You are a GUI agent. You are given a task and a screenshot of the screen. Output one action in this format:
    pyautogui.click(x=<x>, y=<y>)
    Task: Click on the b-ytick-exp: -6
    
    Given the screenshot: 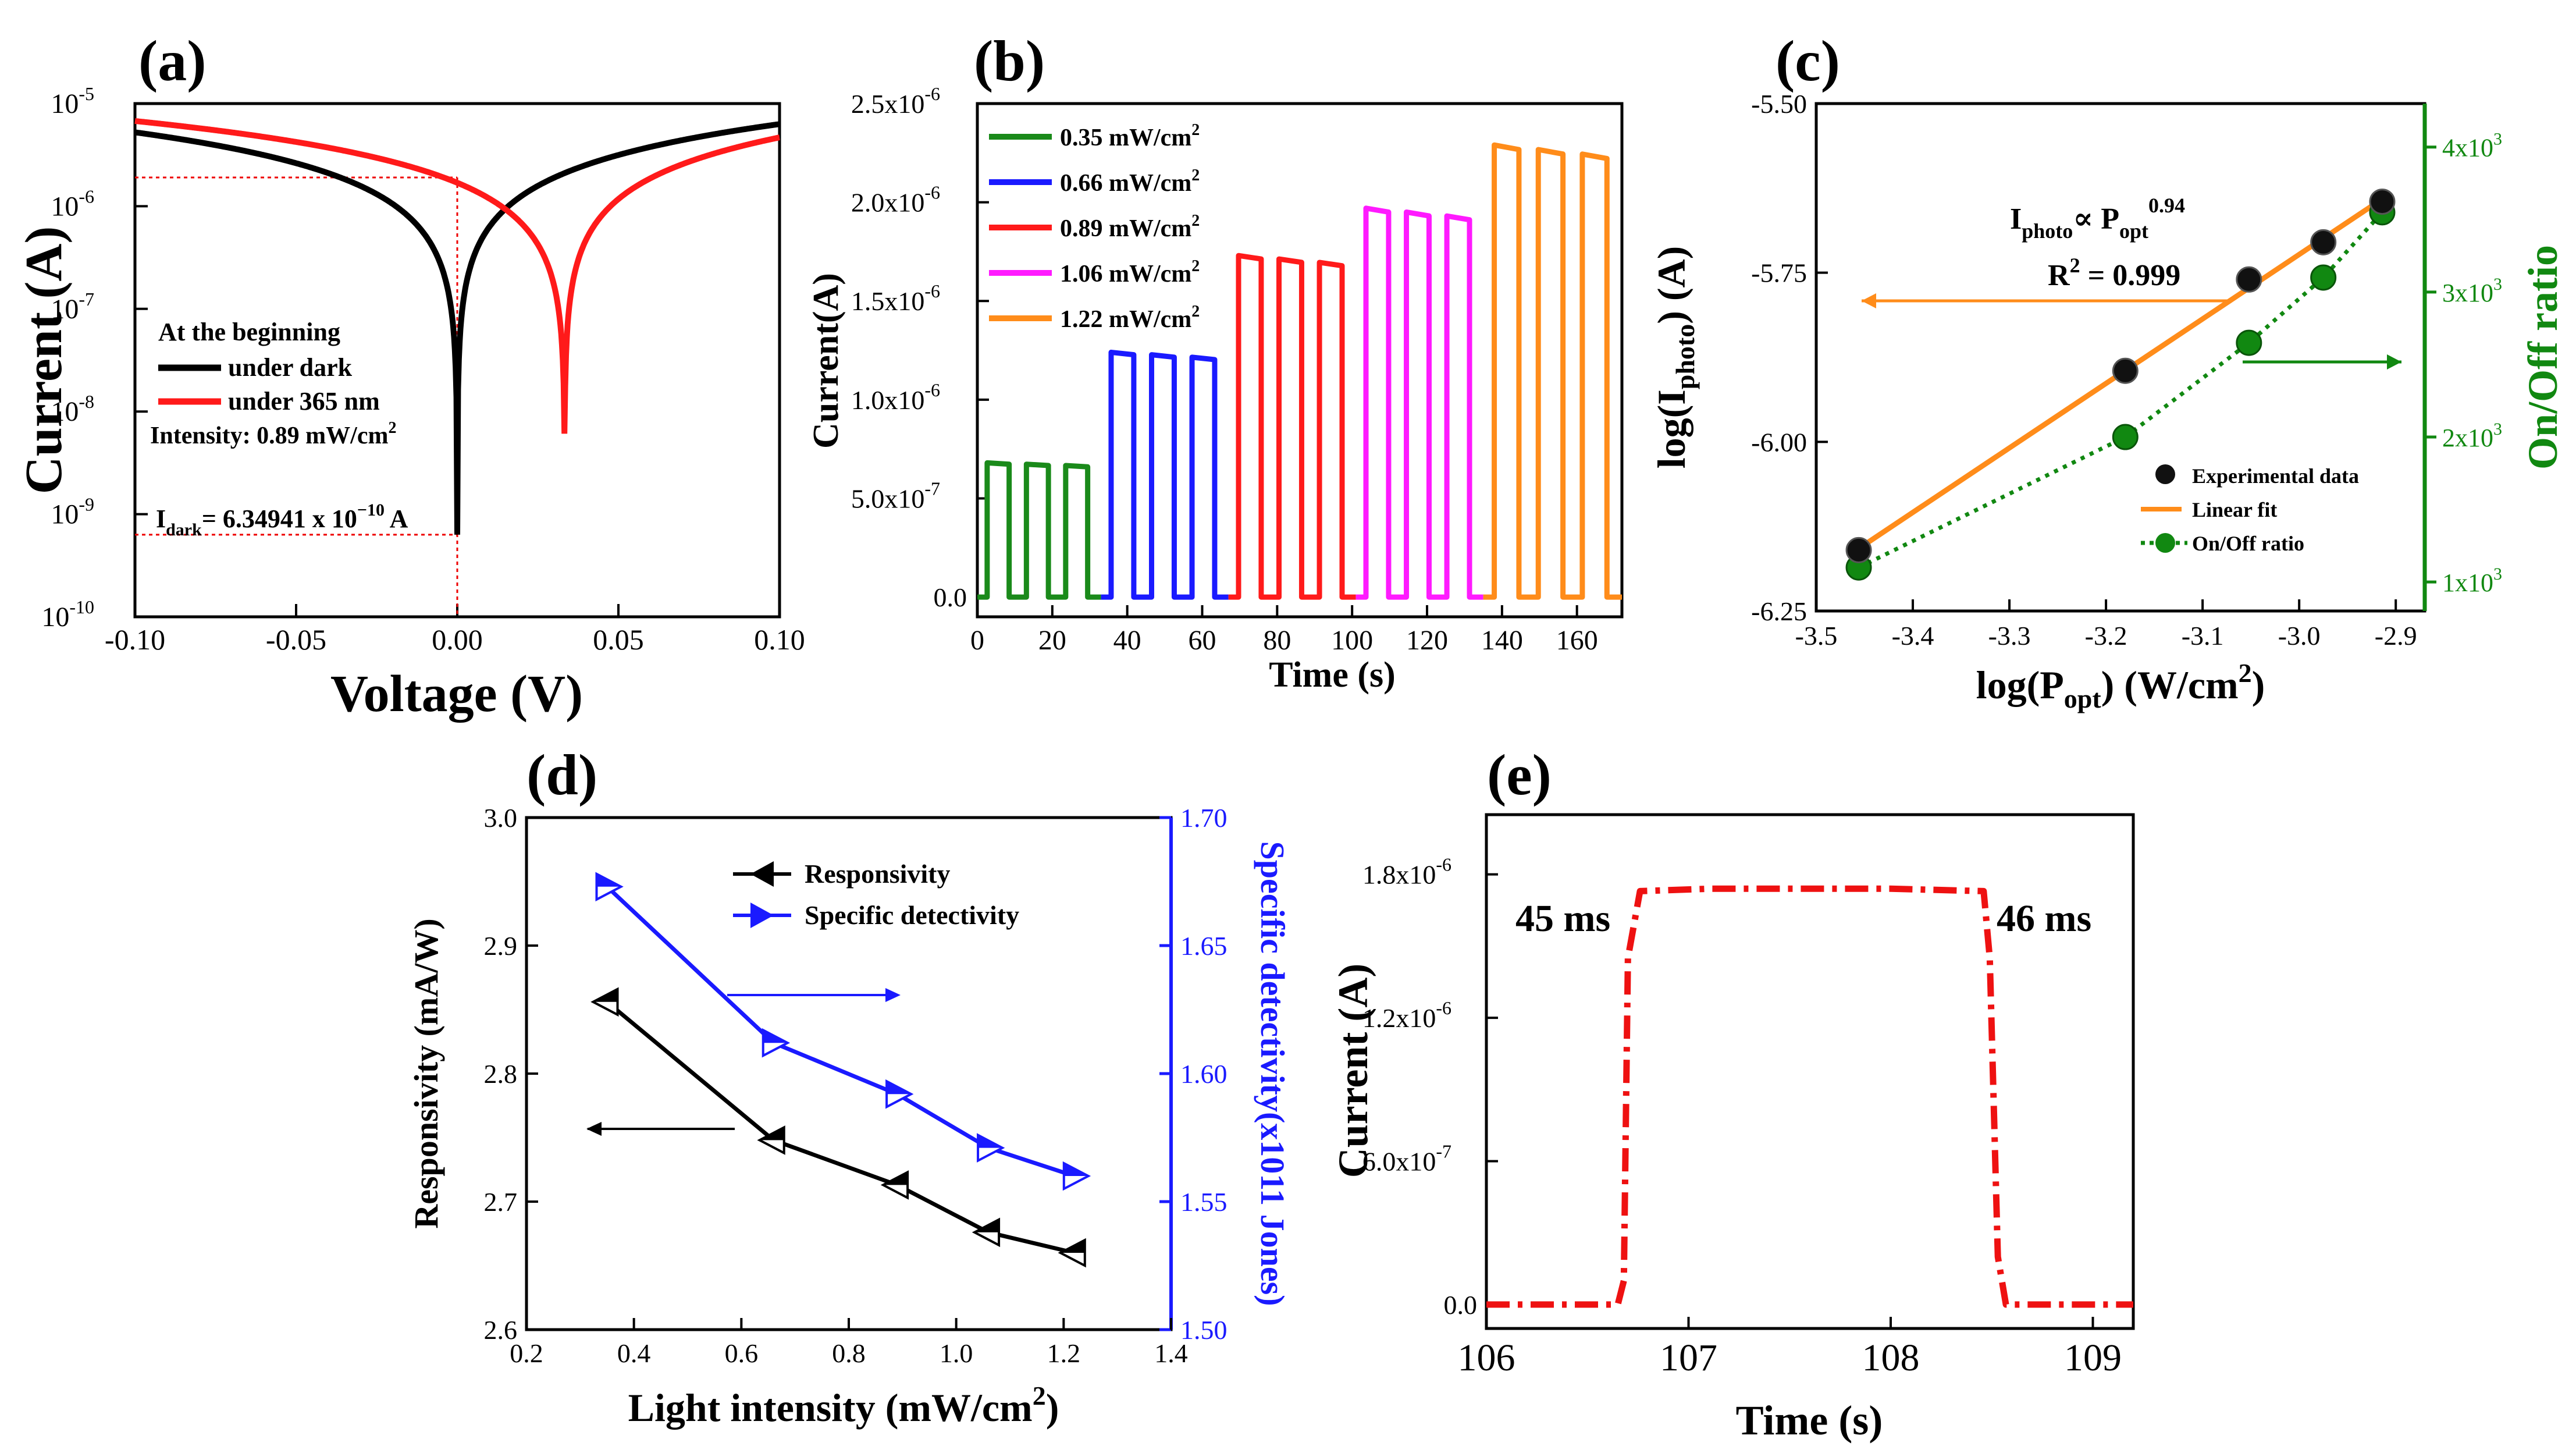 What is the action you would take?
    pyautogui.click(x=932, y=193)
    